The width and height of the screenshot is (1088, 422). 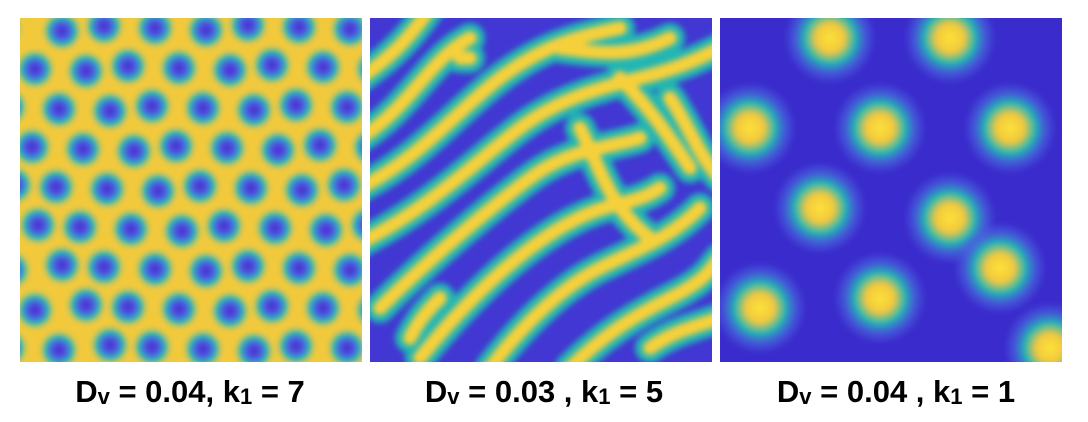 What do you see at coordinates (544, 391) in the screenshot?
I see `caption-2: Dv = 0.03 , k1 = 5` at bounding box center [544, 391].